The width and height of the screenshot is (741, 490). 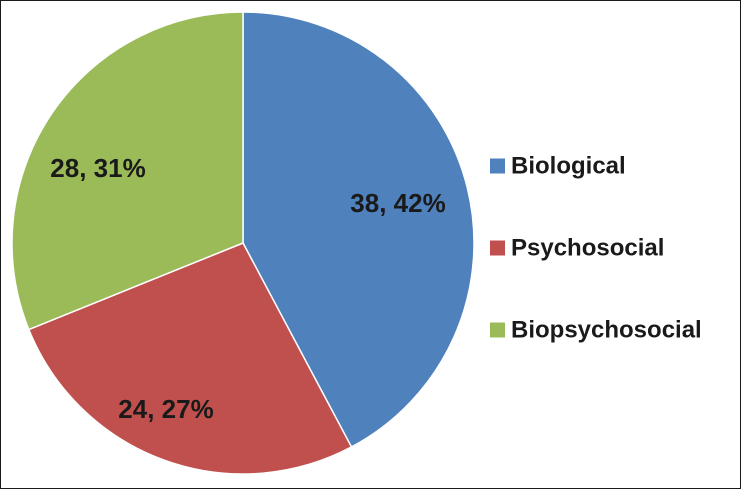 What do you see at coordinates (568, 166) in the screenshot?
I see `legend-label-biological: Biological` at bounding box center [568, 166].